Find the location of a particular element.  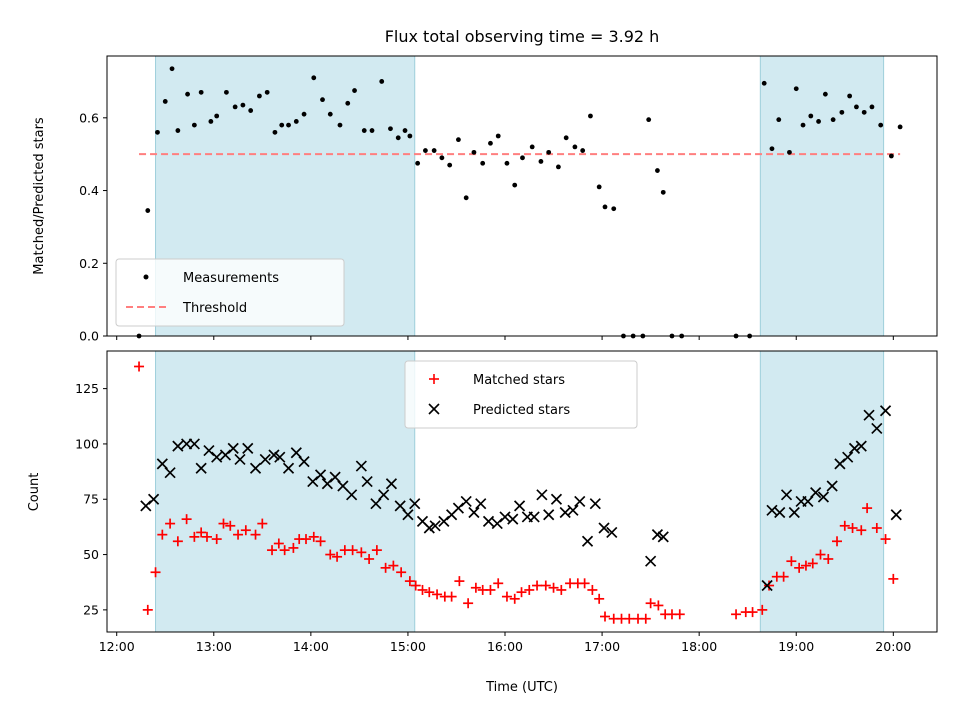

bottom-legend-box is located at coordinates (521, 394).